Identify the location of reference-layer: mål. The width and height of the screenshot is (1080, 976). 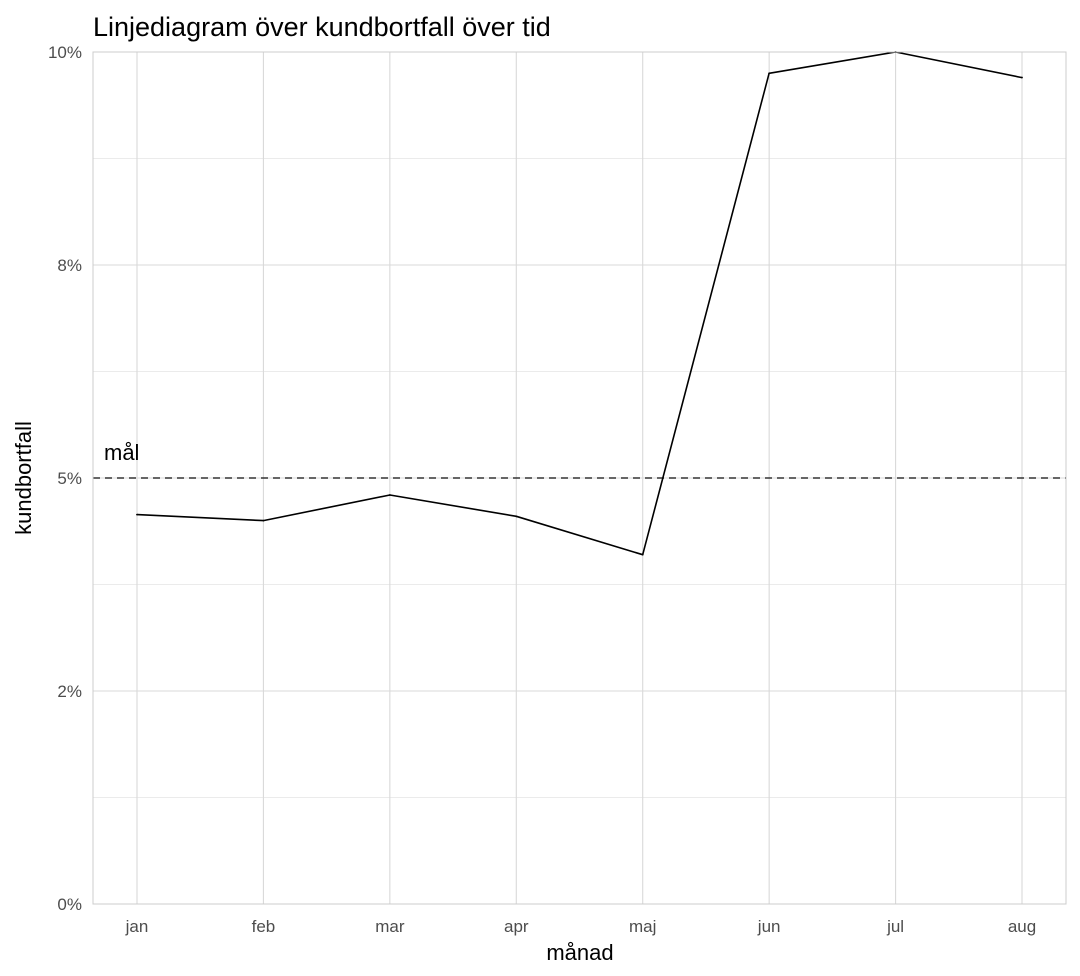
(579, 459).